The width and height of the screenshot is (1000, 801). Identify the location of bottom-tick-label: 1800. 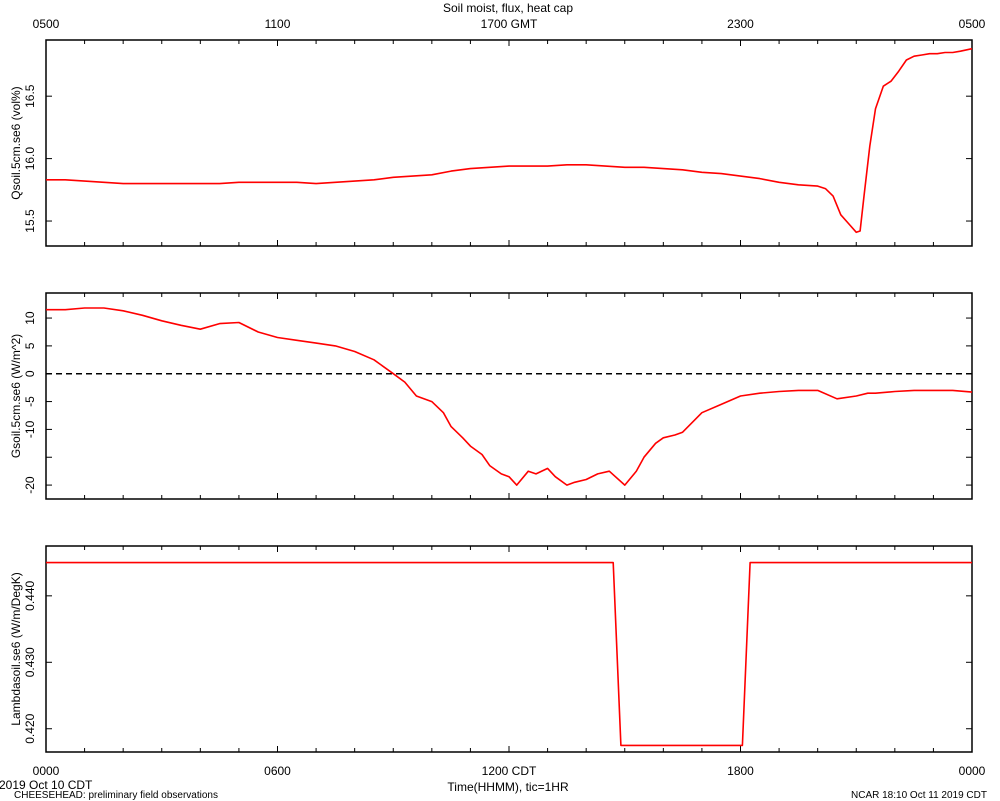
(740, 771).